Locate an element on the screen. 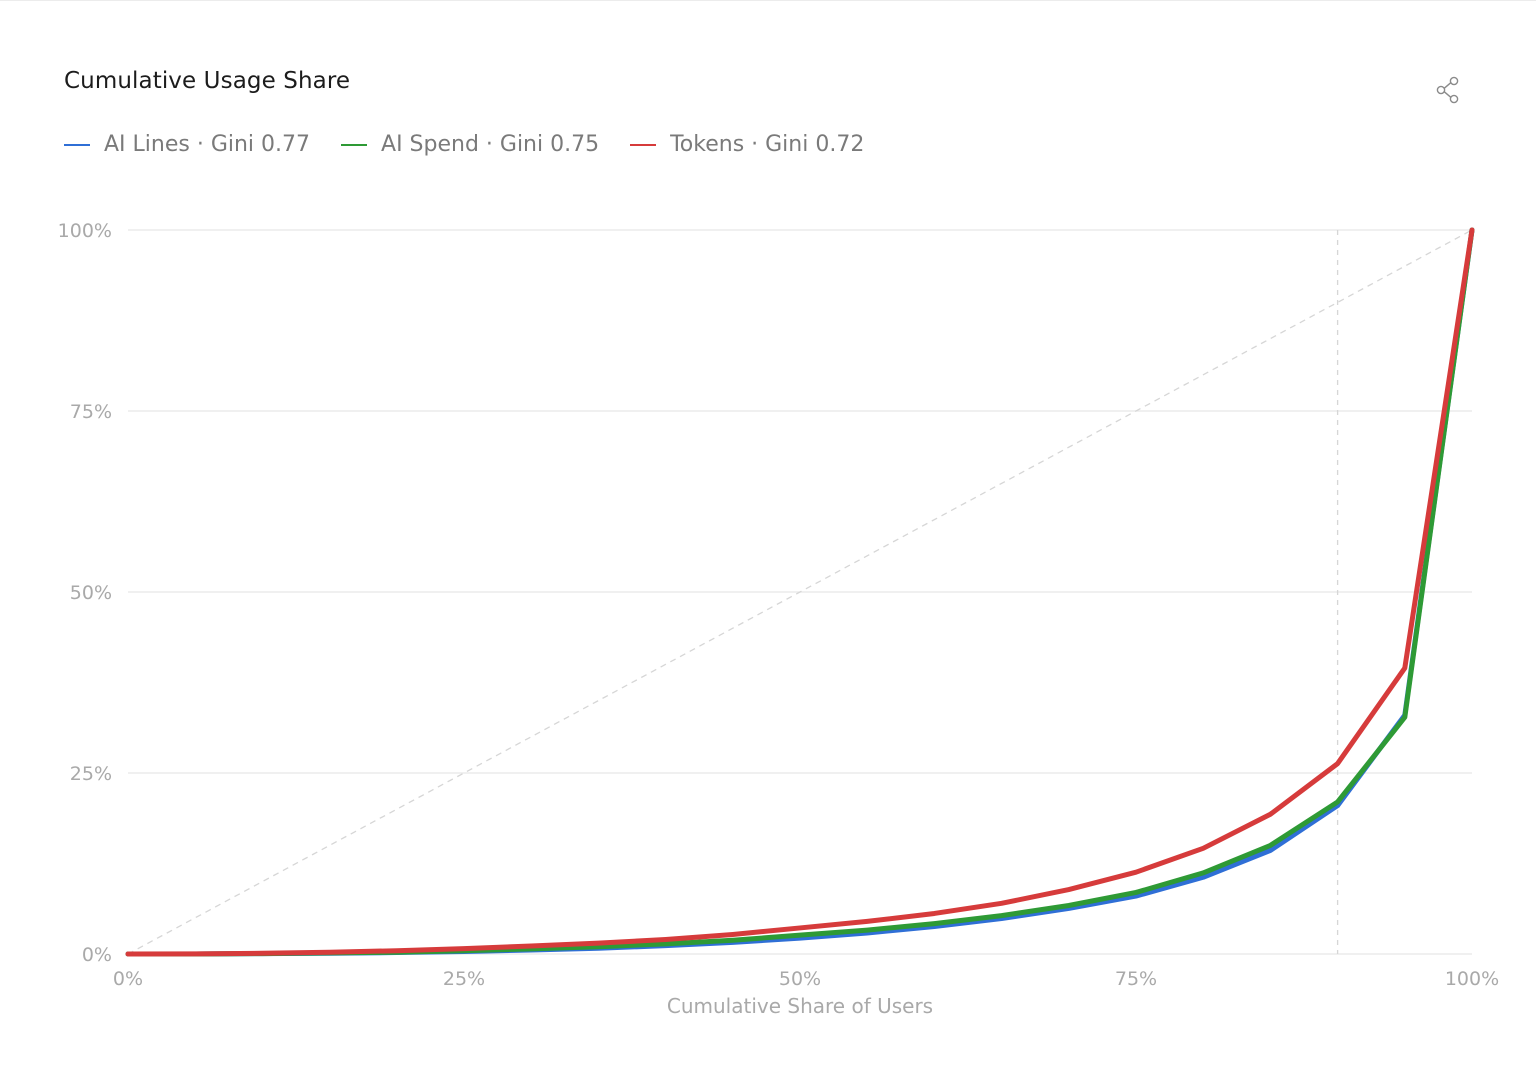 This screenshot has width=1536, height=1090. x-tick-label: 0% is located at coordinates (128, 979).